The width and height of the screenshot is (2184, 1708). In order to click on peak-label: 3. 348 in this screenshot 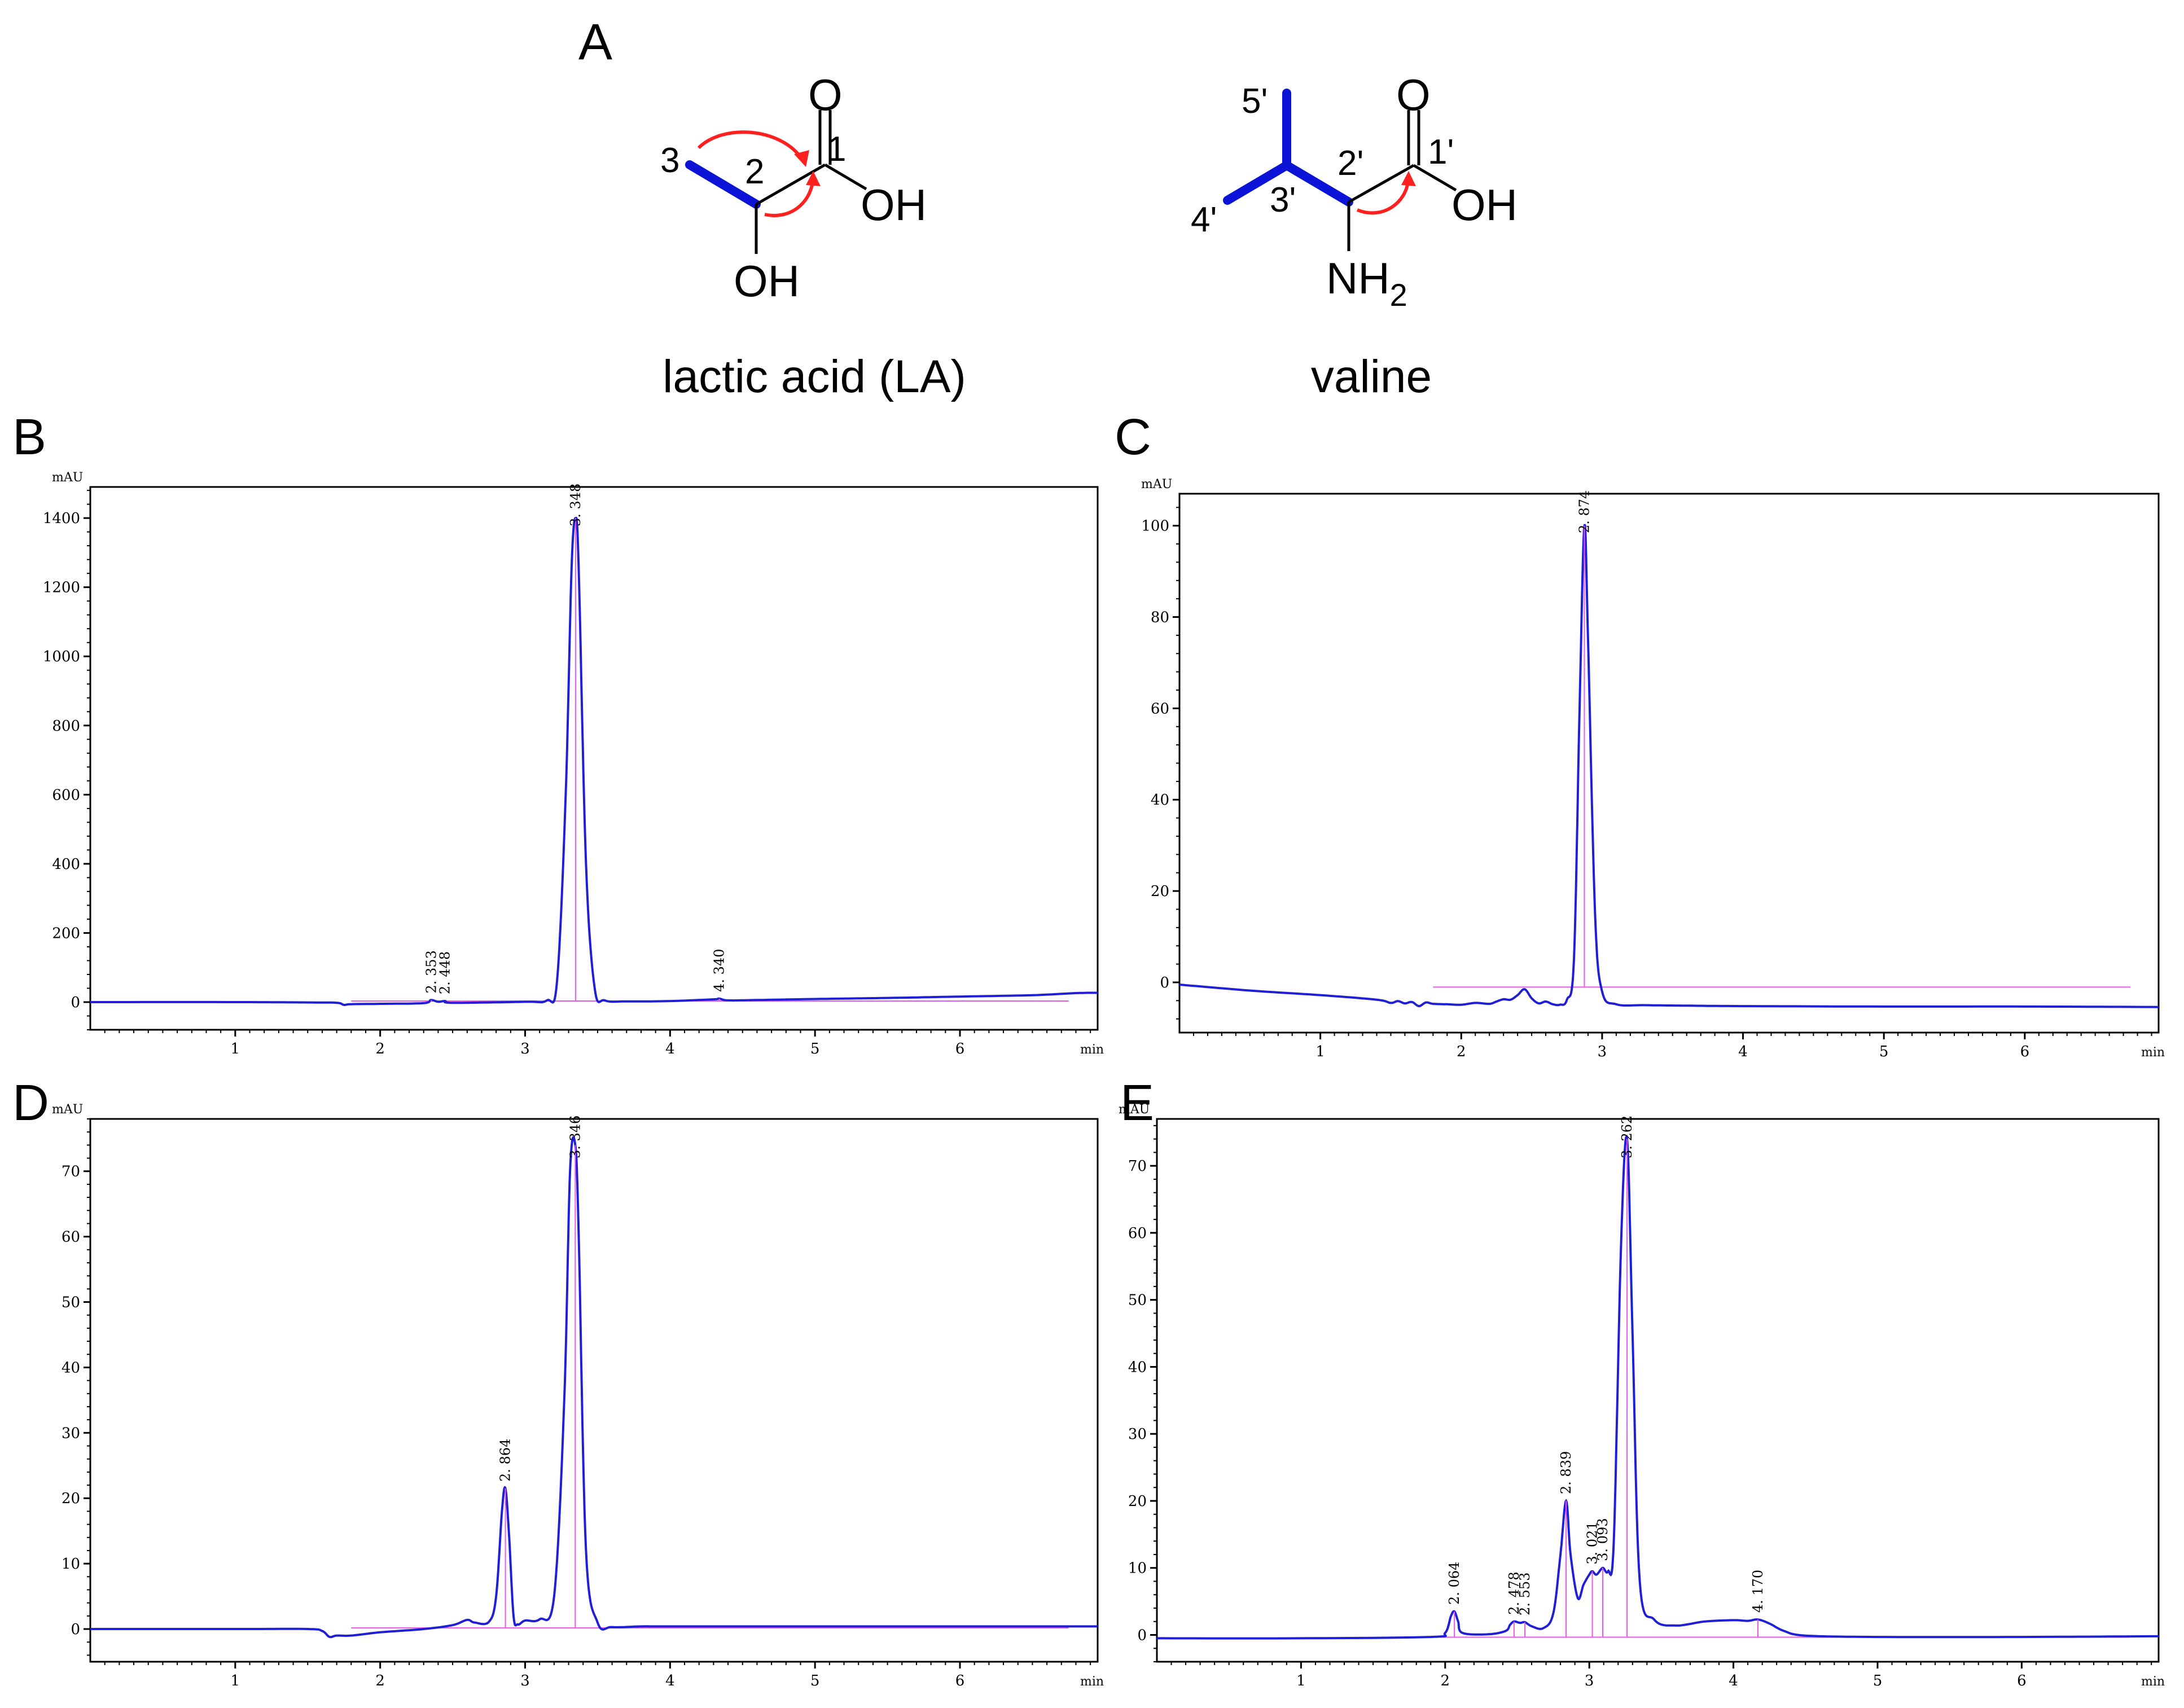, I will do `click(576, 505)`.